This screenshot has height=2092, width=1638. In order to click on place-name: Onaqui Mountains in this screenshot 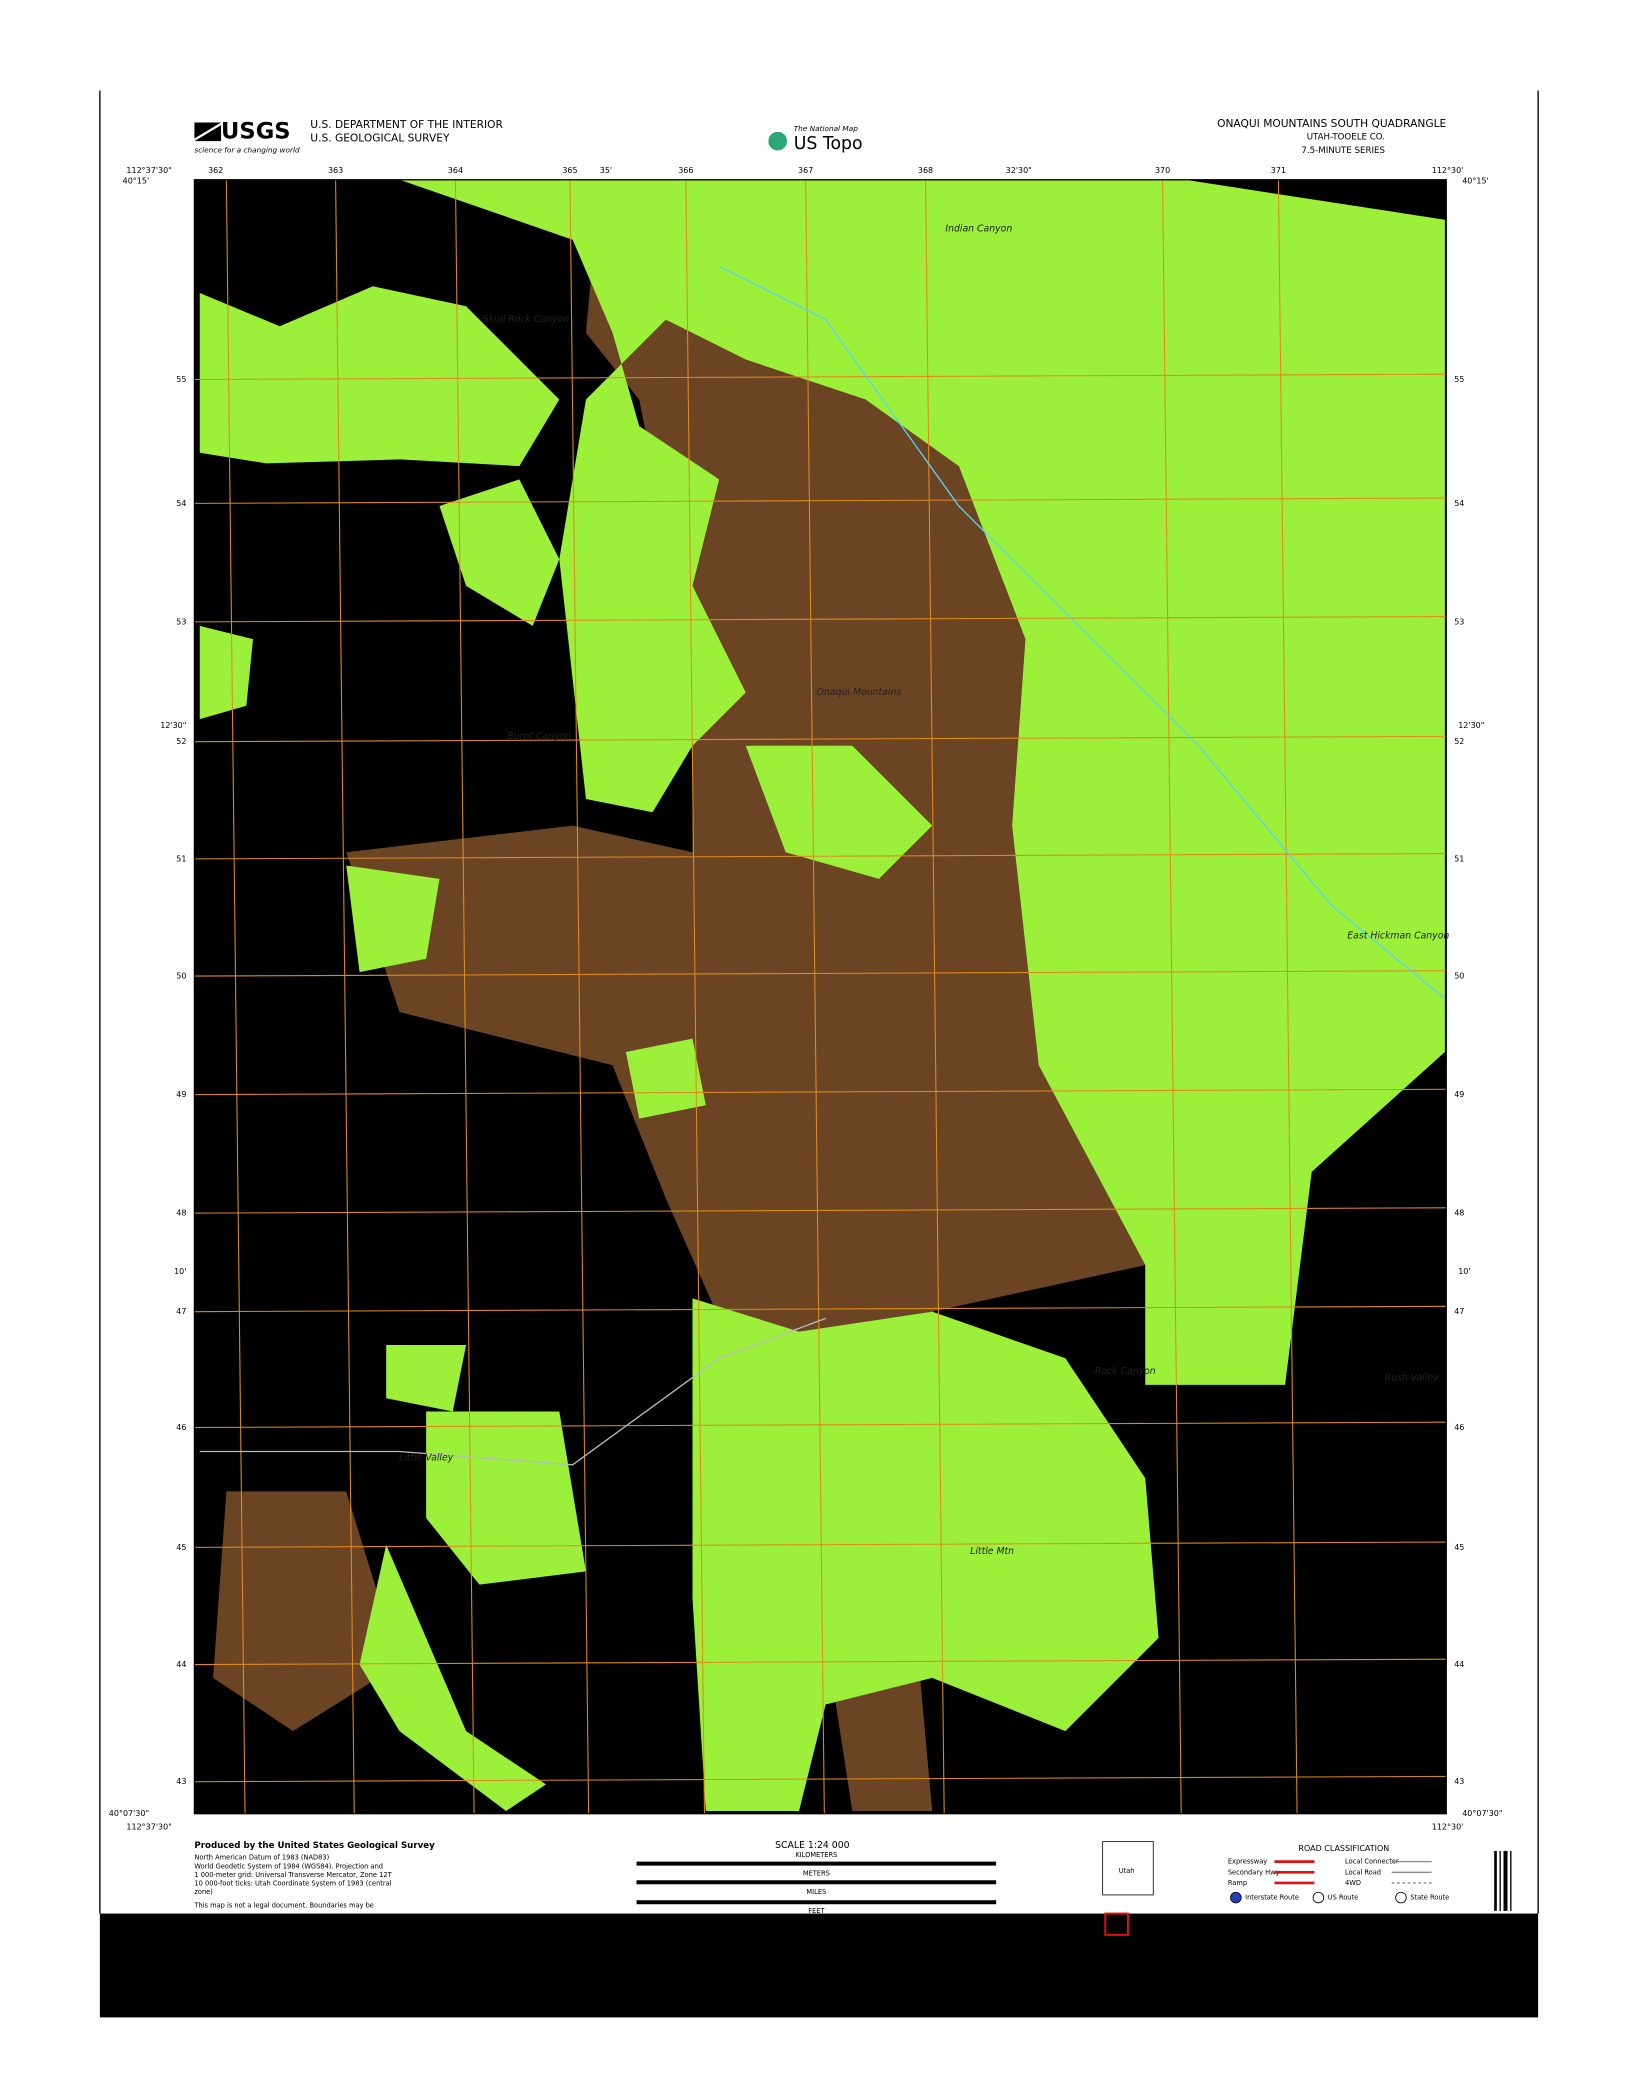, I will do `click(859, 692)`.